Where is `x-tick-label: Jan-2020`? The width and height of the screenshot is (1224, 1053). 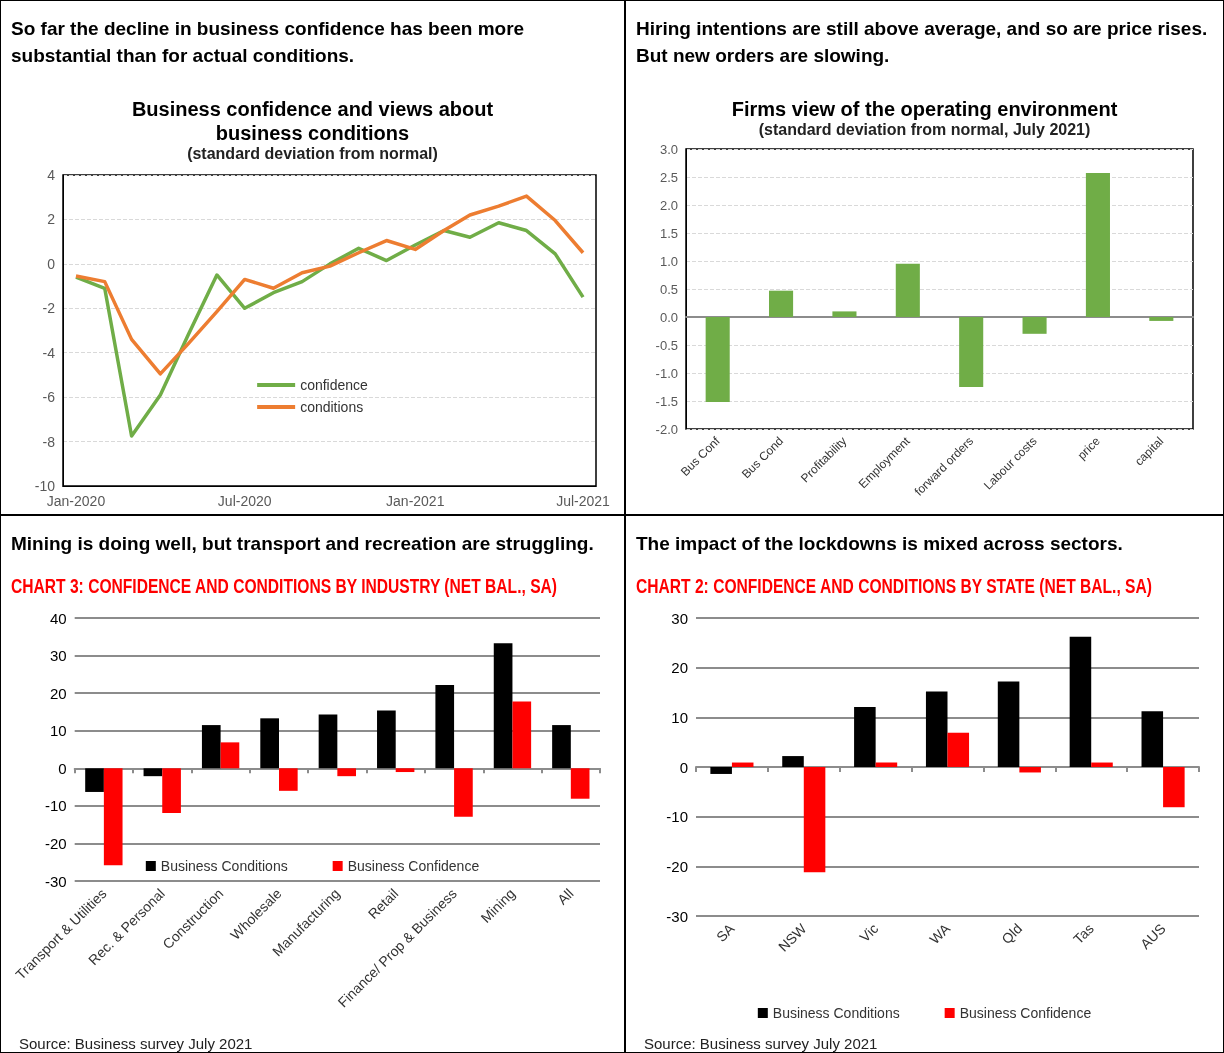
x-tick-label: Jan-2020 is located at coordinates (76, 501).